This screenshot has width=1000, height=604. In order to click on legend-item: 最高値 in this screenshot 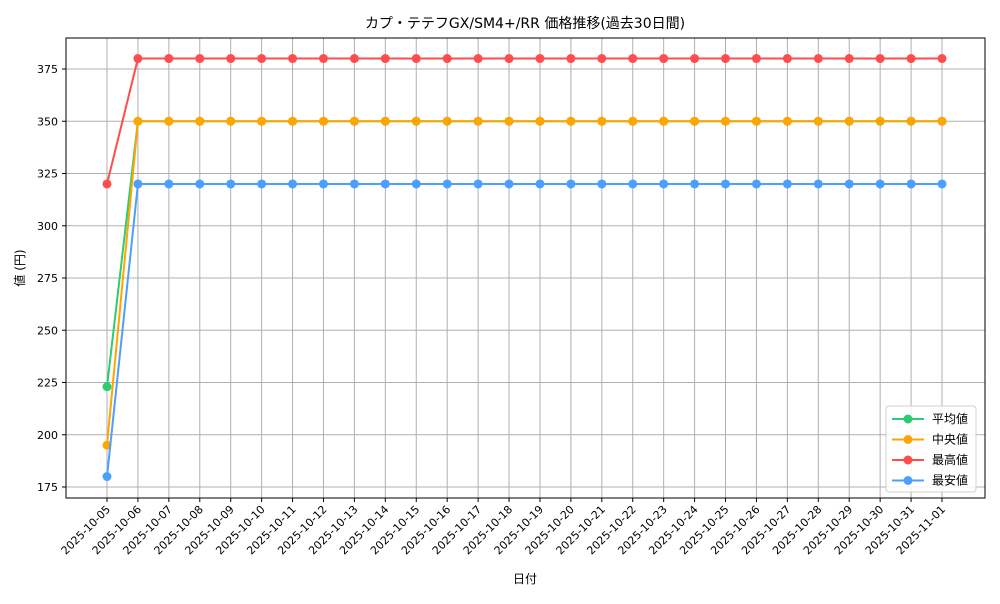, I will do `click(930, 459)`.